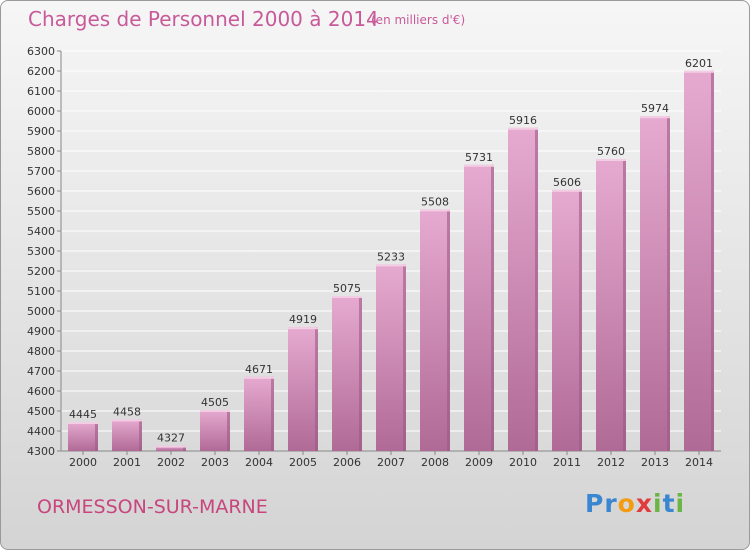 The image size is (750, 550). What do you see at coordinates (347, 297) in the screenshot?
I see `bar-top-2006` at bounding box center [347, 297].